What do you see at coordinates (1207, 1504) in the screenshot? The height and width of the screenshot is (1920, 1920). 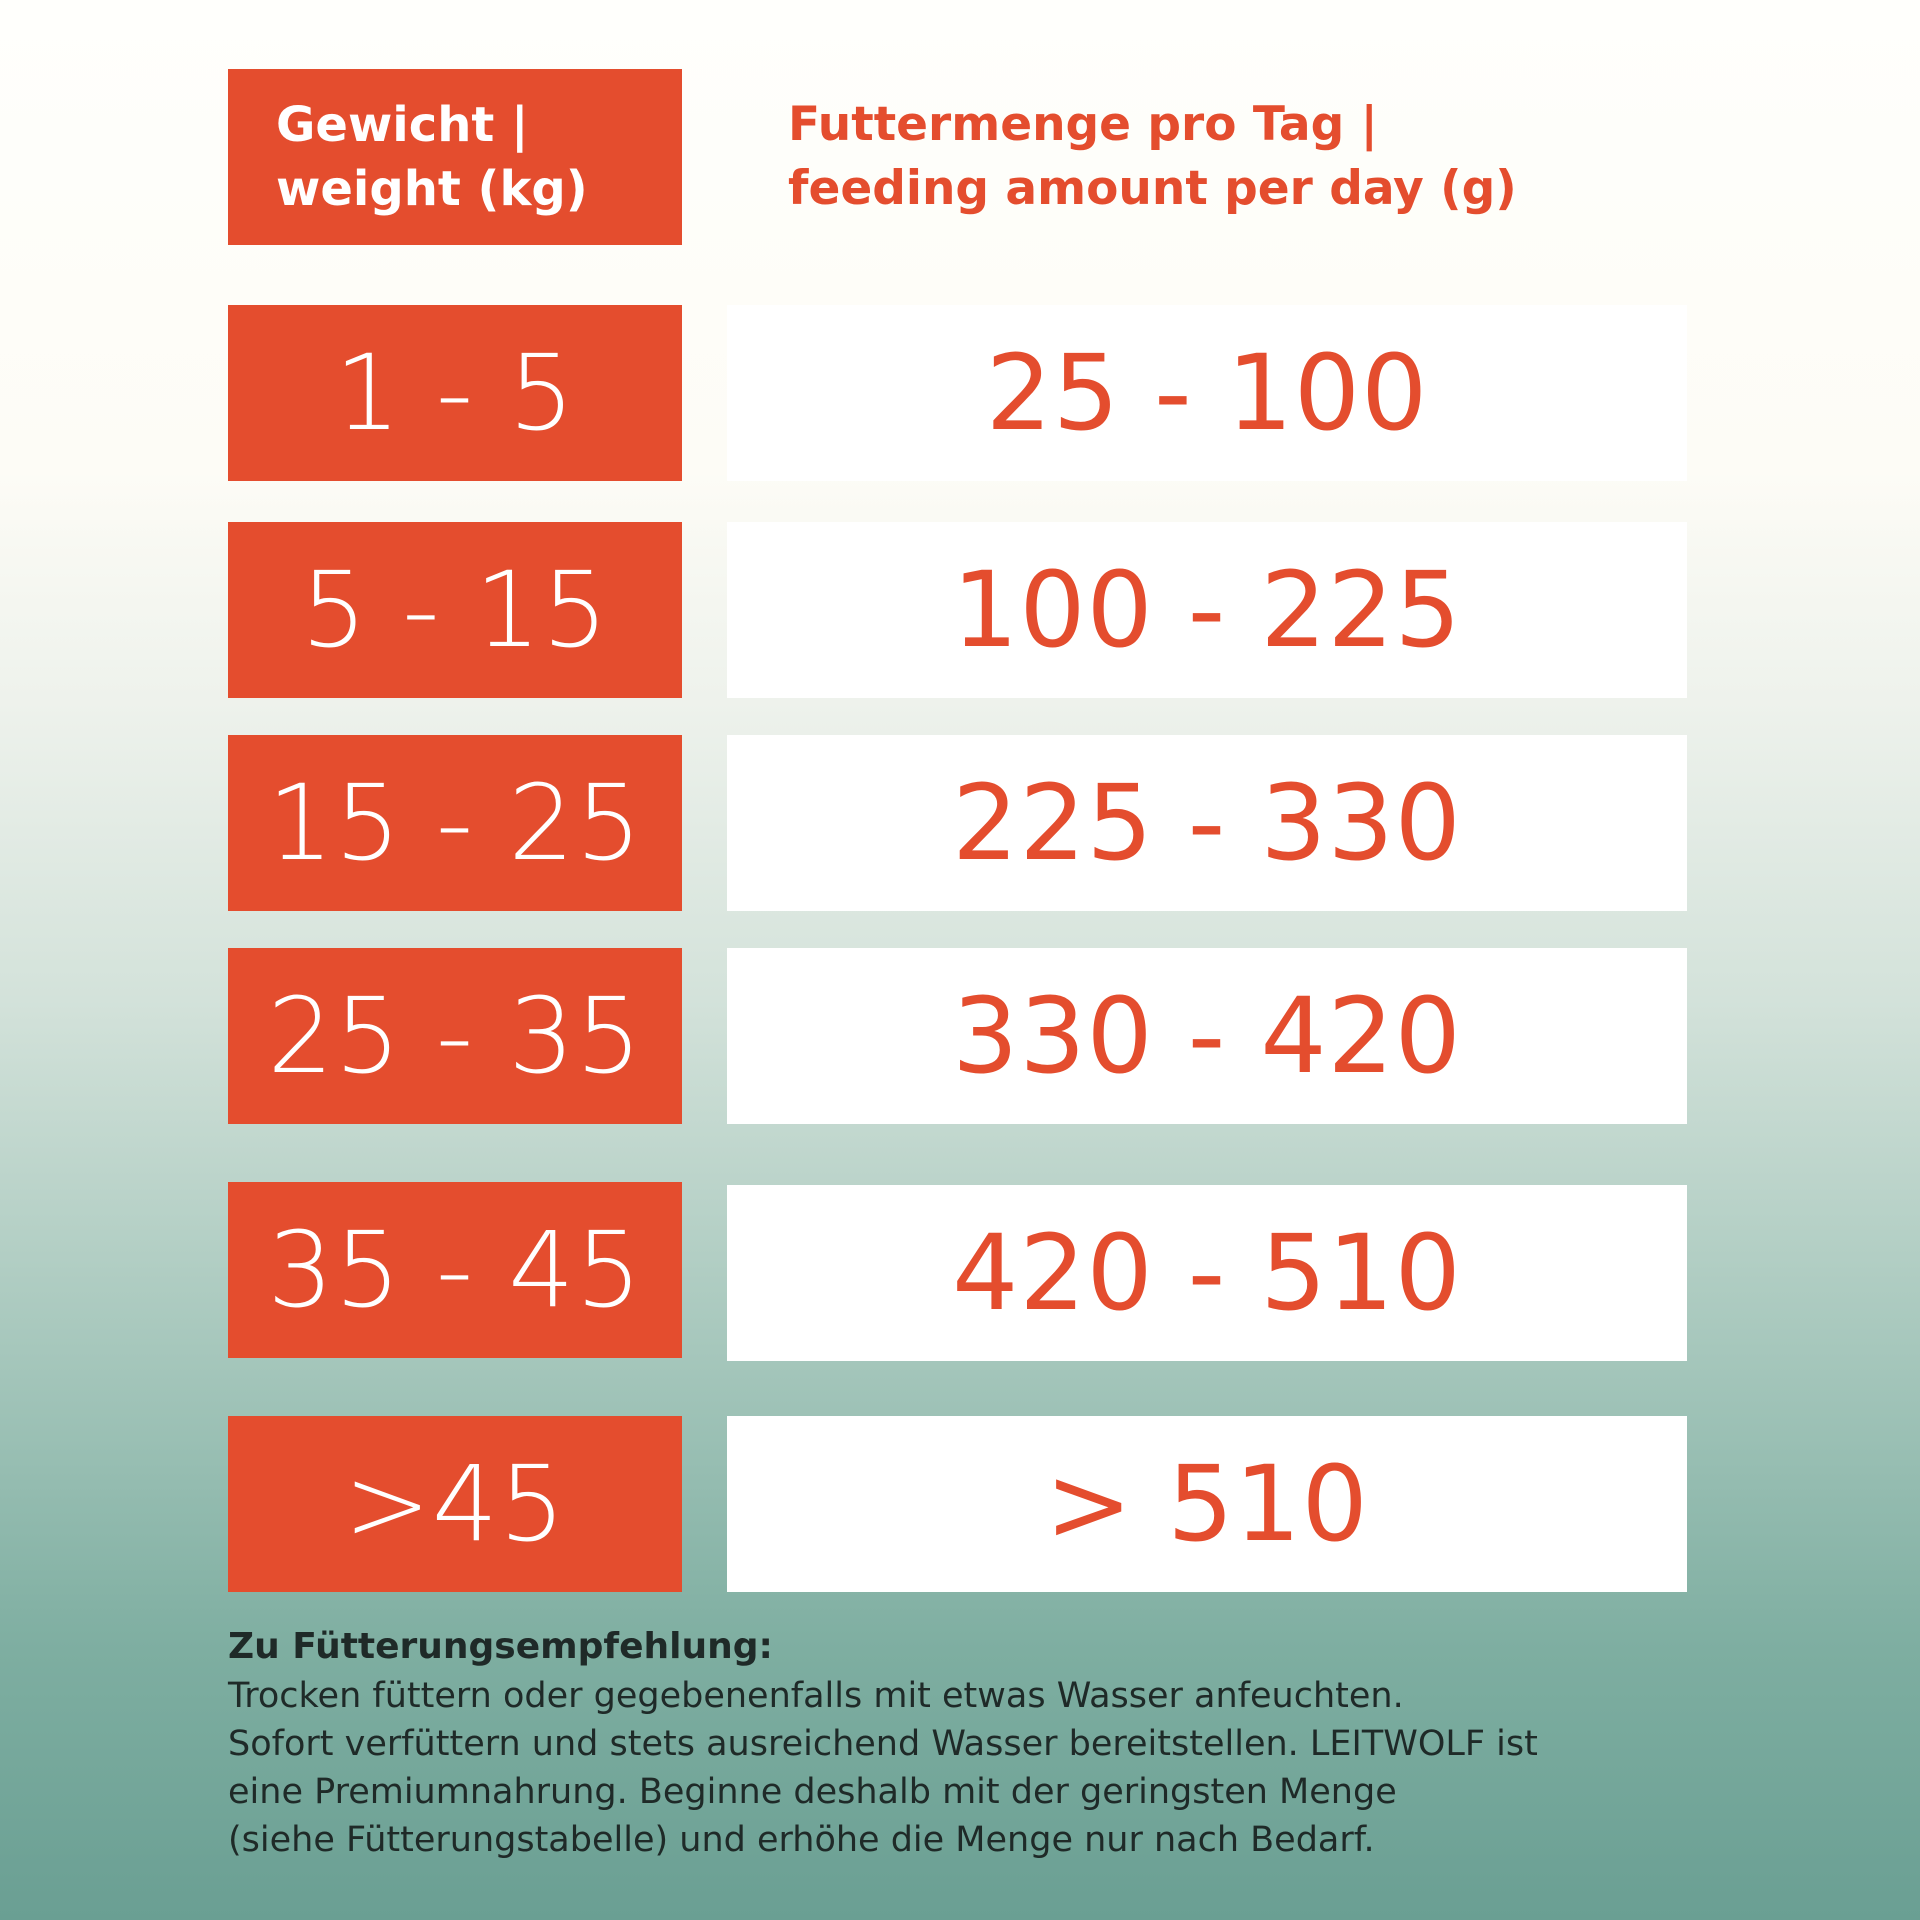 I see `row-amount: > 510` at bounding box center [1207, 1504].